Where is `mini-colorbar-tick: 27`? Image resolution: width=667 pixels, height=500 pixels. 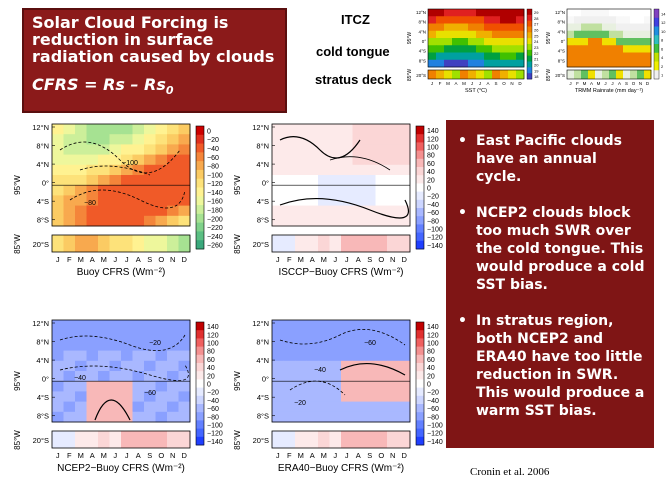
mini-colorbar-tick: 27 is located at coordinates (536, 24).